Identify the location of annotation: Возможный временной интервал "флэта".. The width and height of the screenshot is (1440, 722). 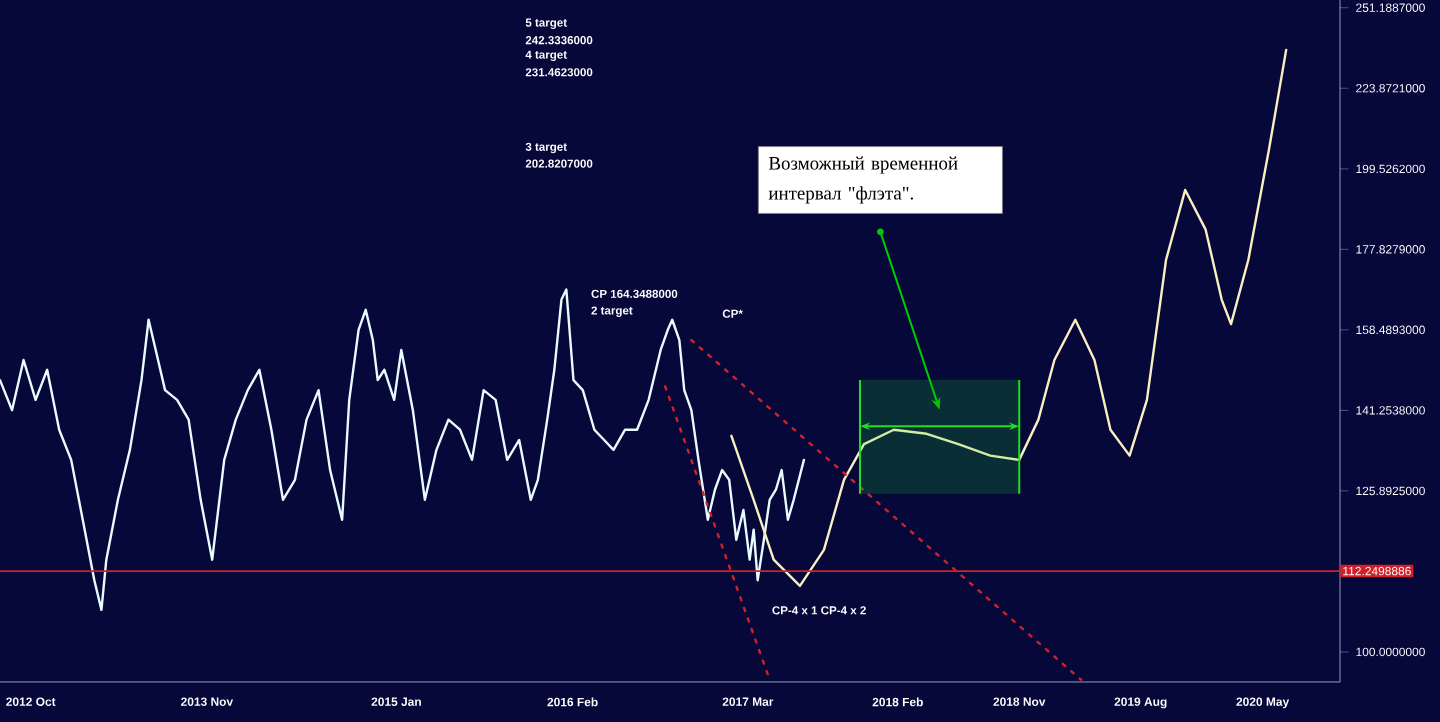
(863, 180).